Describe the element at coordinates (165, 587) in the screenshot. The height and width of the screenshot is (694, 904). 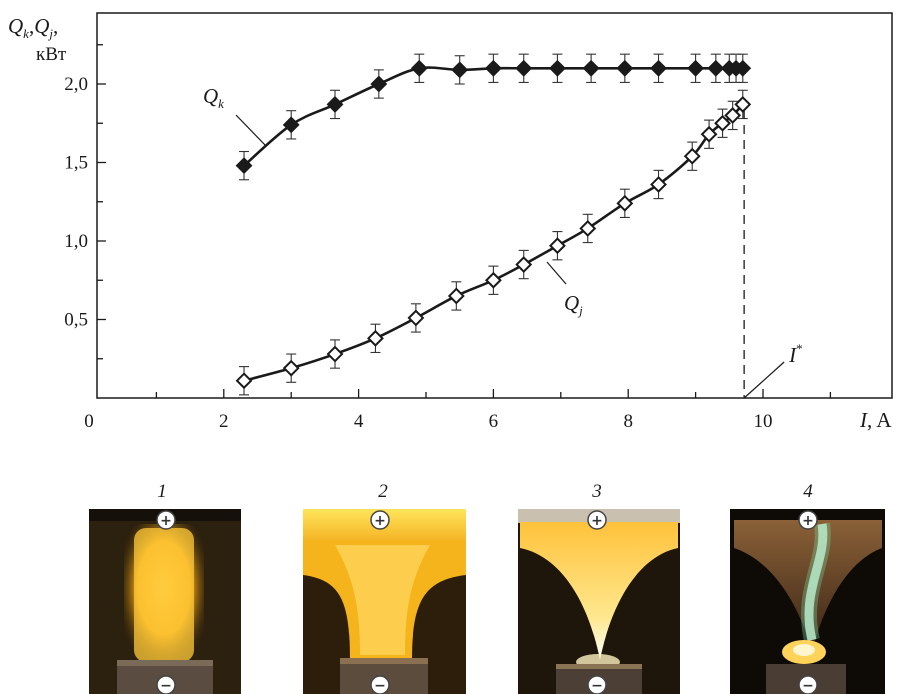
I see `photo-1: 1` at that location.